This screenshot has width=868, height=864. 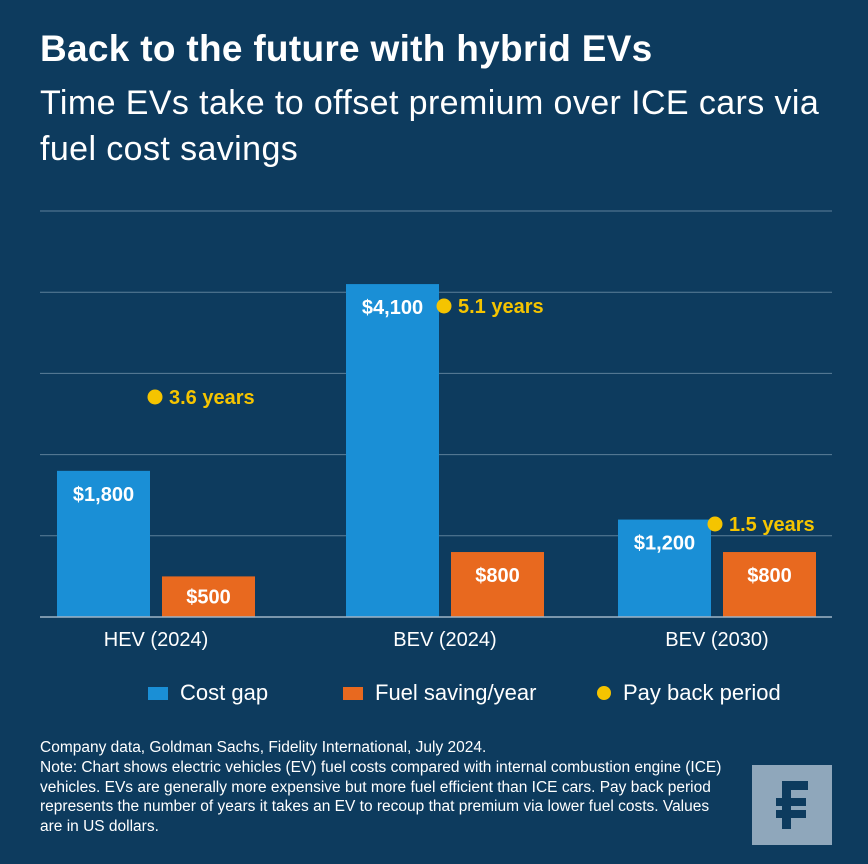 What do you see at coordinates (769, 576) in the screenshot?
I see `data-label-fuel-saving-2: $800` at bounding box center [769, 576].